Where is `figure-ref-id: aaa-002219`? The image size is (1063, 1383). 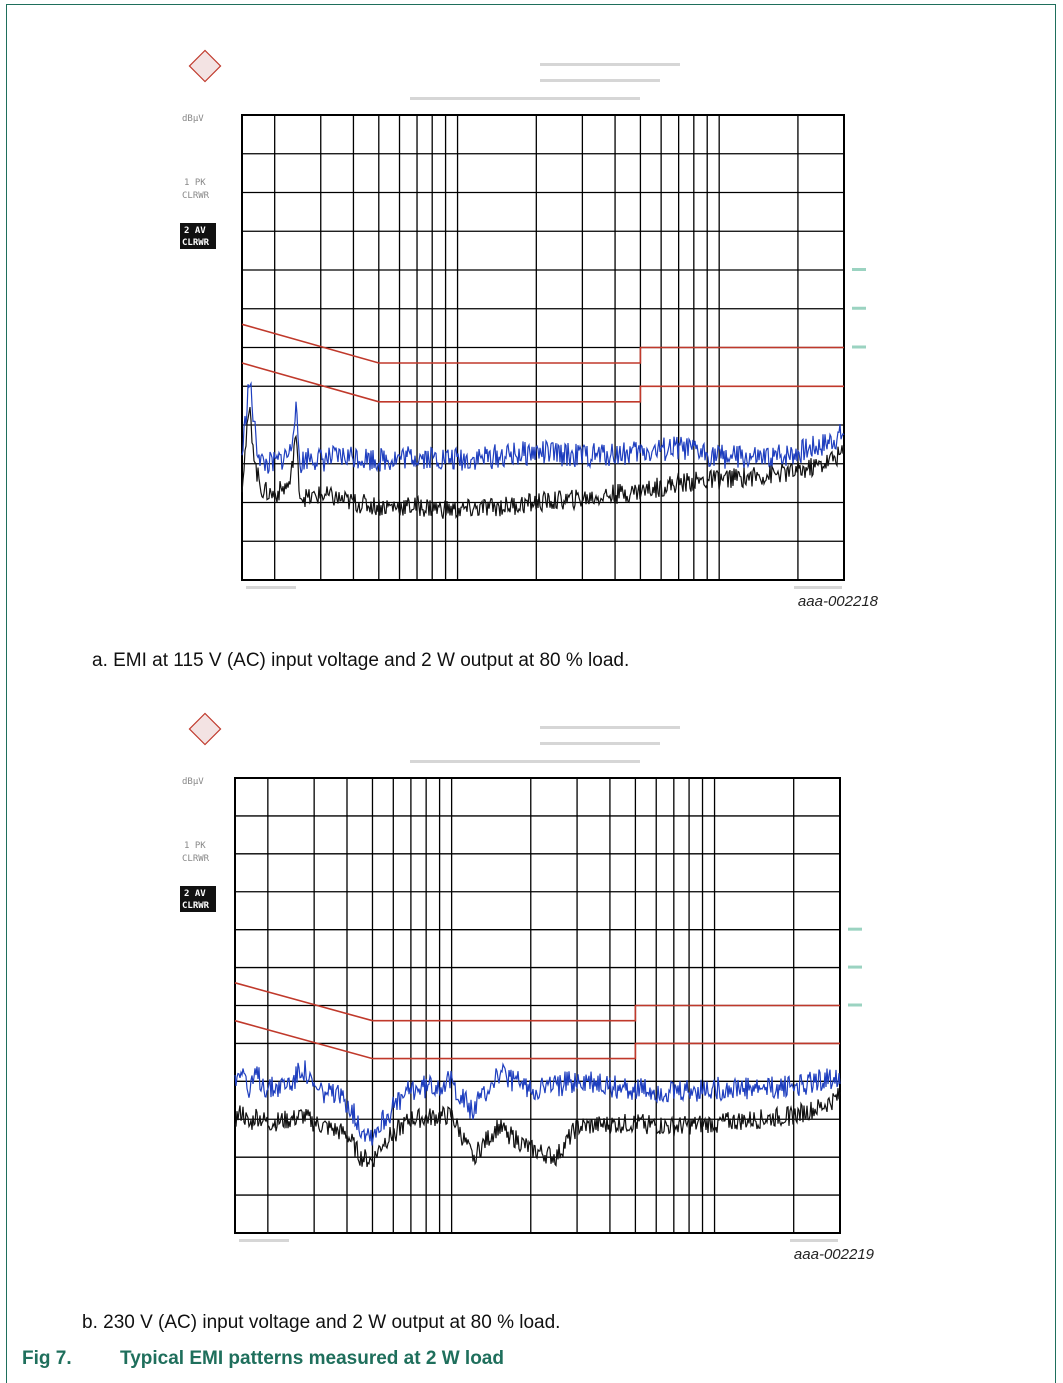 figure-ref-id: aaa-002219 is located at coordinates (834, 1254).